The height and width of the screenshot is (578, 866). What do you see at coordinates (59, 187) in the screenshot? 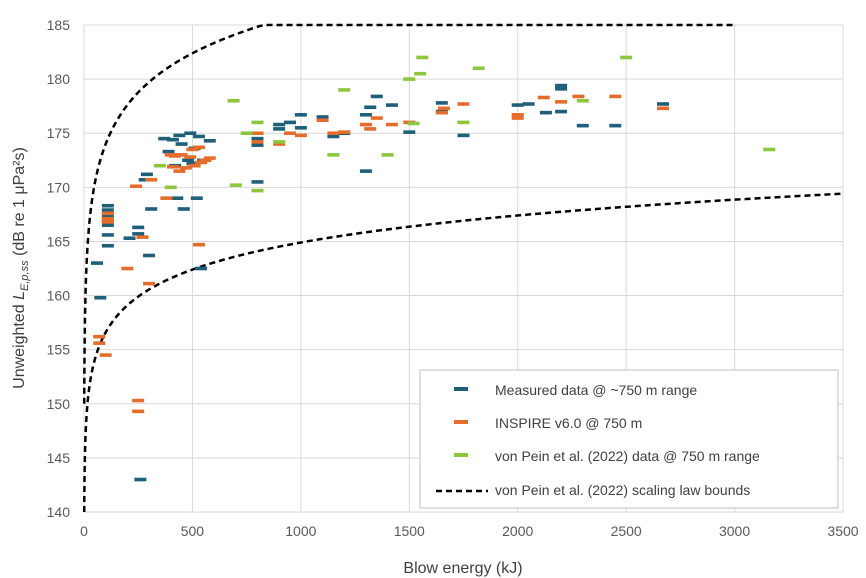
I see `y-tick-label: 170` at bounding box center [59, 187].